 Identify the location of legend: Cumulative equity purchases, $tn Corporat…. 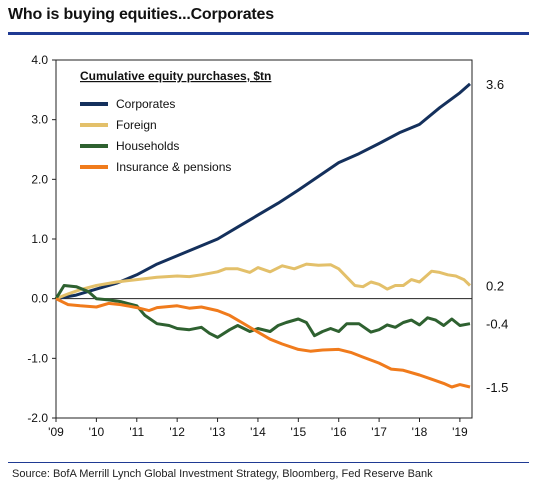
(175, 121).